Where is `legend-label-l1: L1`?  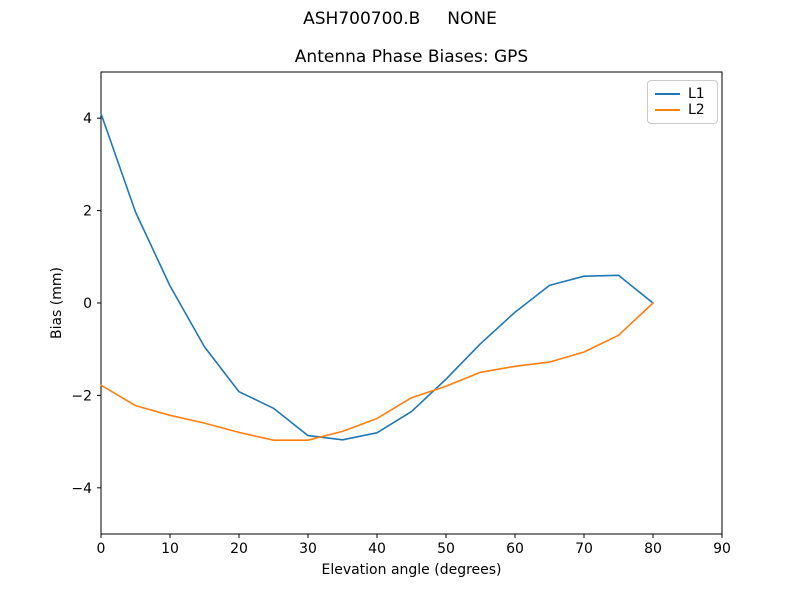 legend-label-l1: L1 is located at coordinates (696, 93).